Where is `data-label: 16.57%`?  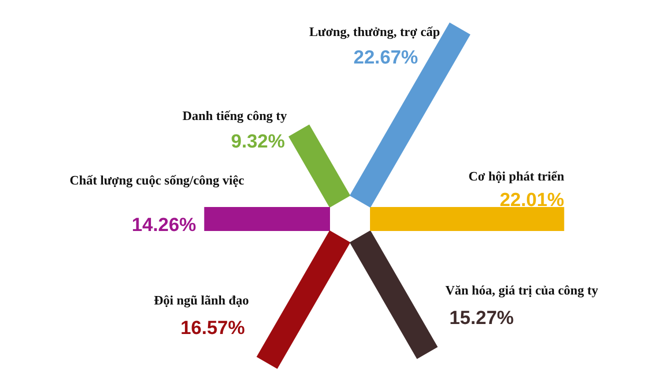 data-label: 16.57% is located at coordinates (212, 329).